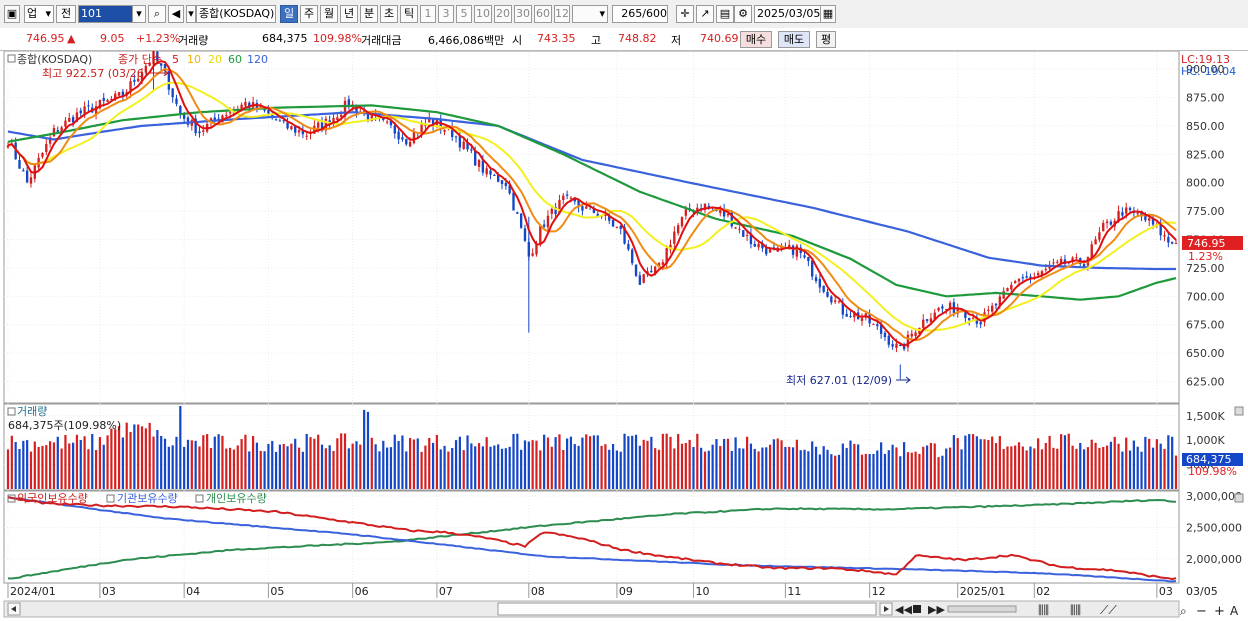 The width and height of the screenshot is (1248, 621). What do you see at coordinates (725, 14) in the screenshot?
I see `save-icon: ▤` at bounding box center [725, 14].